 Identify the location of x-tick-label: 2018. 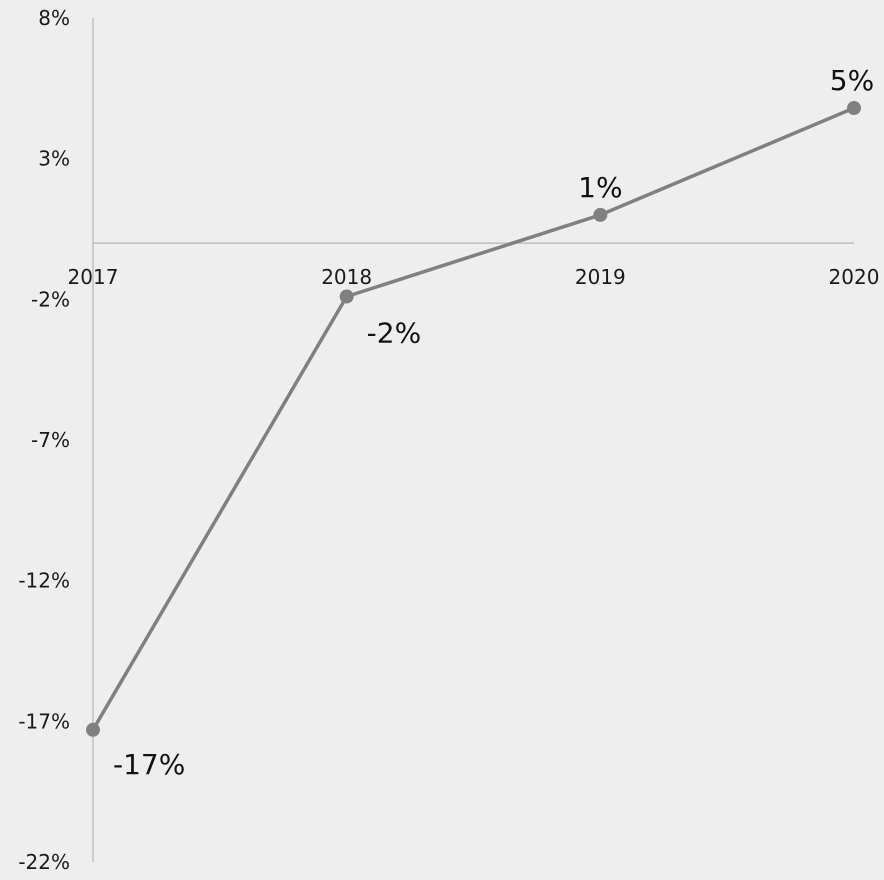
(346, 277).